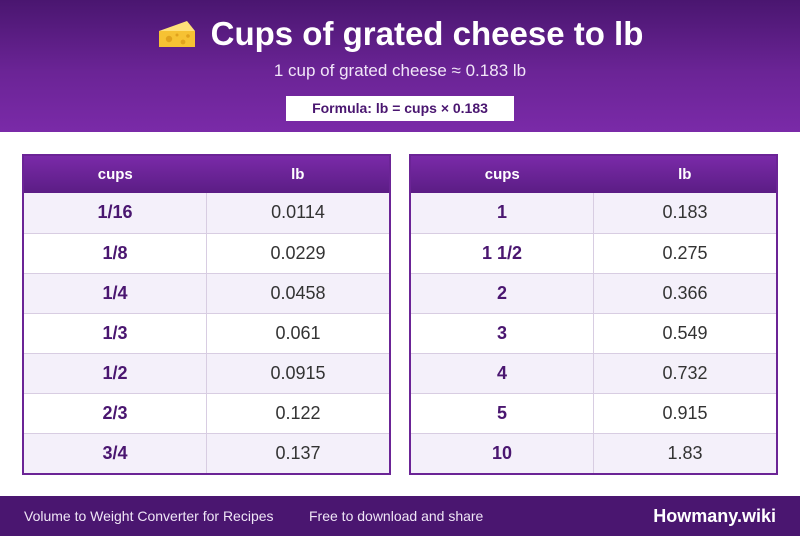 The width and height of the screenshot is (800, 536). What do you see at coordinates (115, 253) in the screenshot?
I see `cups-cell: 1/8` at bounding box center [115, 253].